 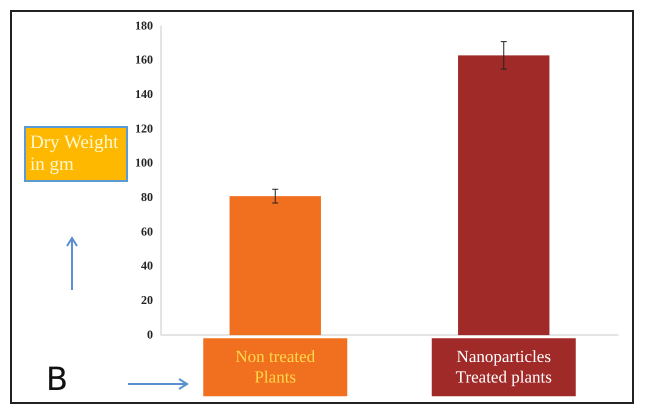 I want to click on y-tick-label: 60, so click(x=147, y=231).